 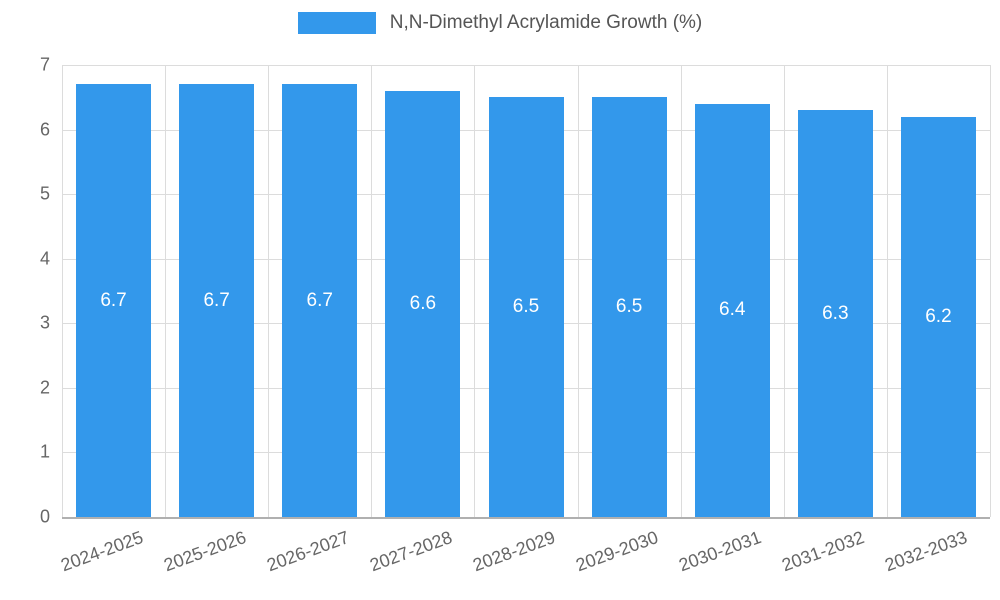 What do you see at coordinates (101, 551) in the screenshot?
I see `x-tick-label: 2024-2025` at bounding box center [101, 551].